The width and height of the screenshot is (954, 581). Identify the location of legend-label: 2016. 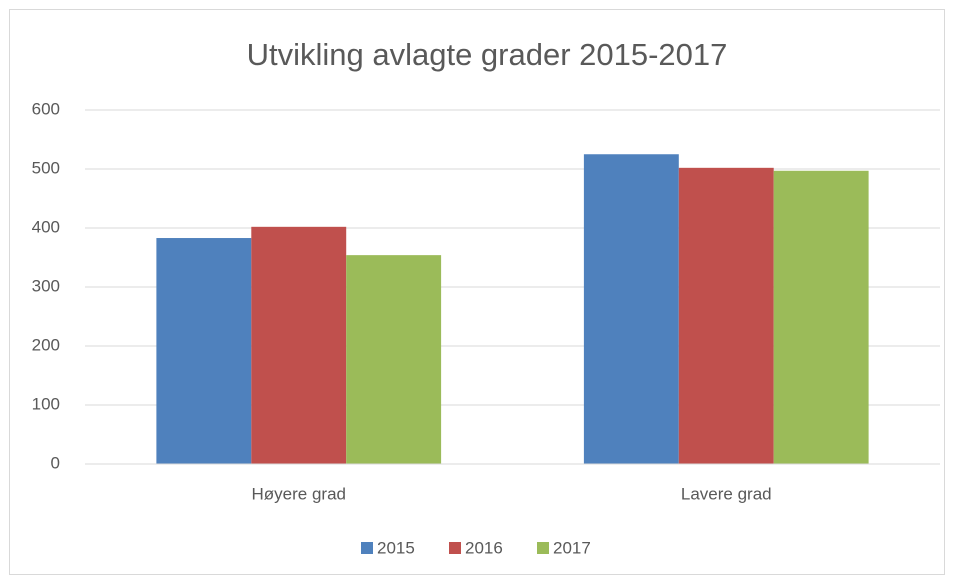
(484, 547).